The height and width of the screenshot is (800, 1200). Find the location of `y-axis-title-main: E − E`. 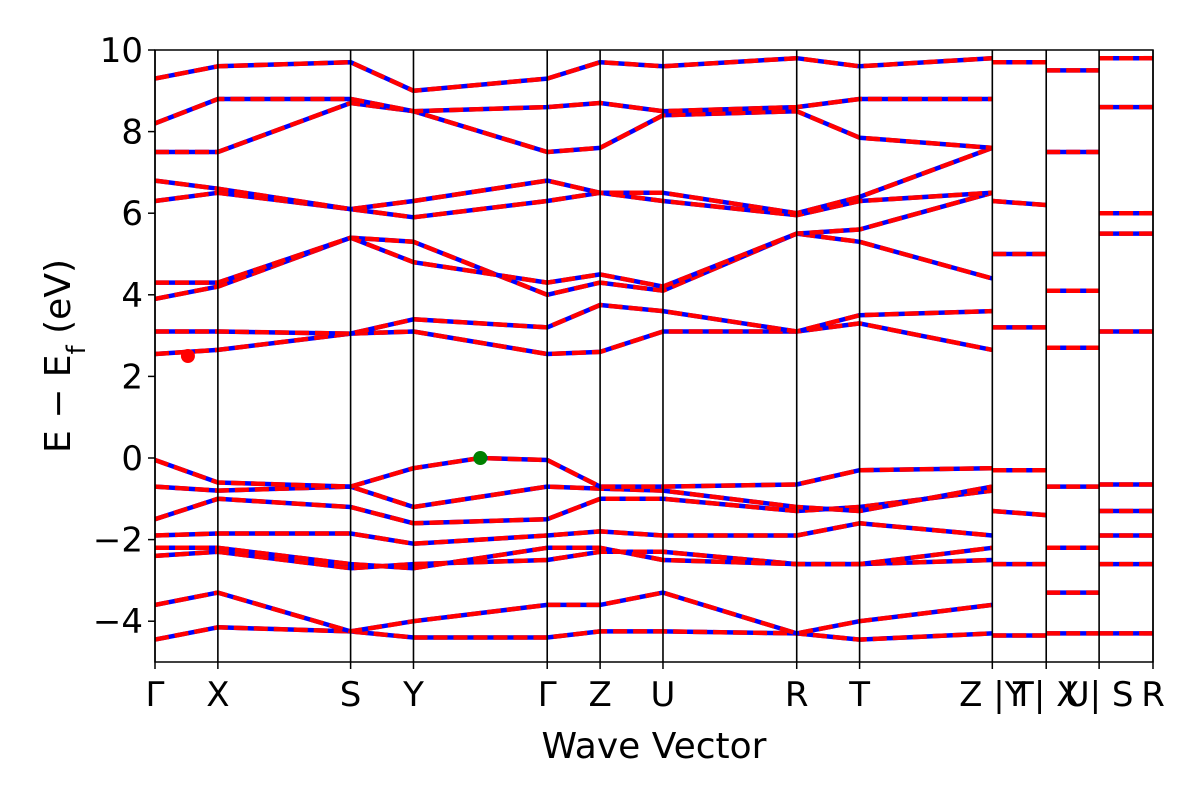

y-axis-title-main: E − E is located at coordinates (58, 403).